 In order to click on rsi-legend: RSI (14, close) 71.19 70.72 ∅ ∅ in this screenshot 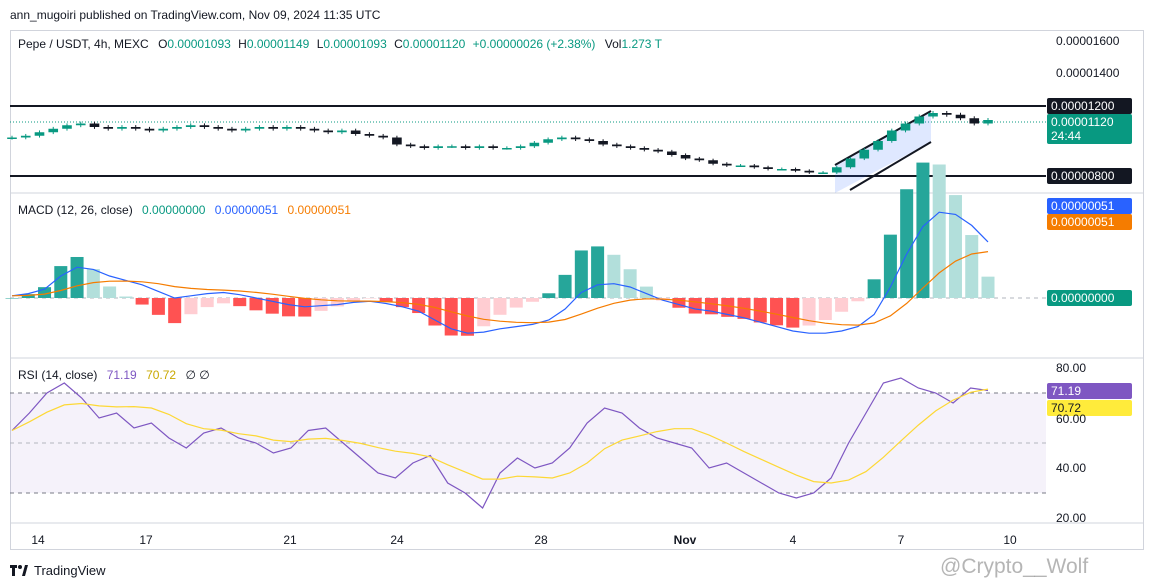, I will do `click(114, 375)`.